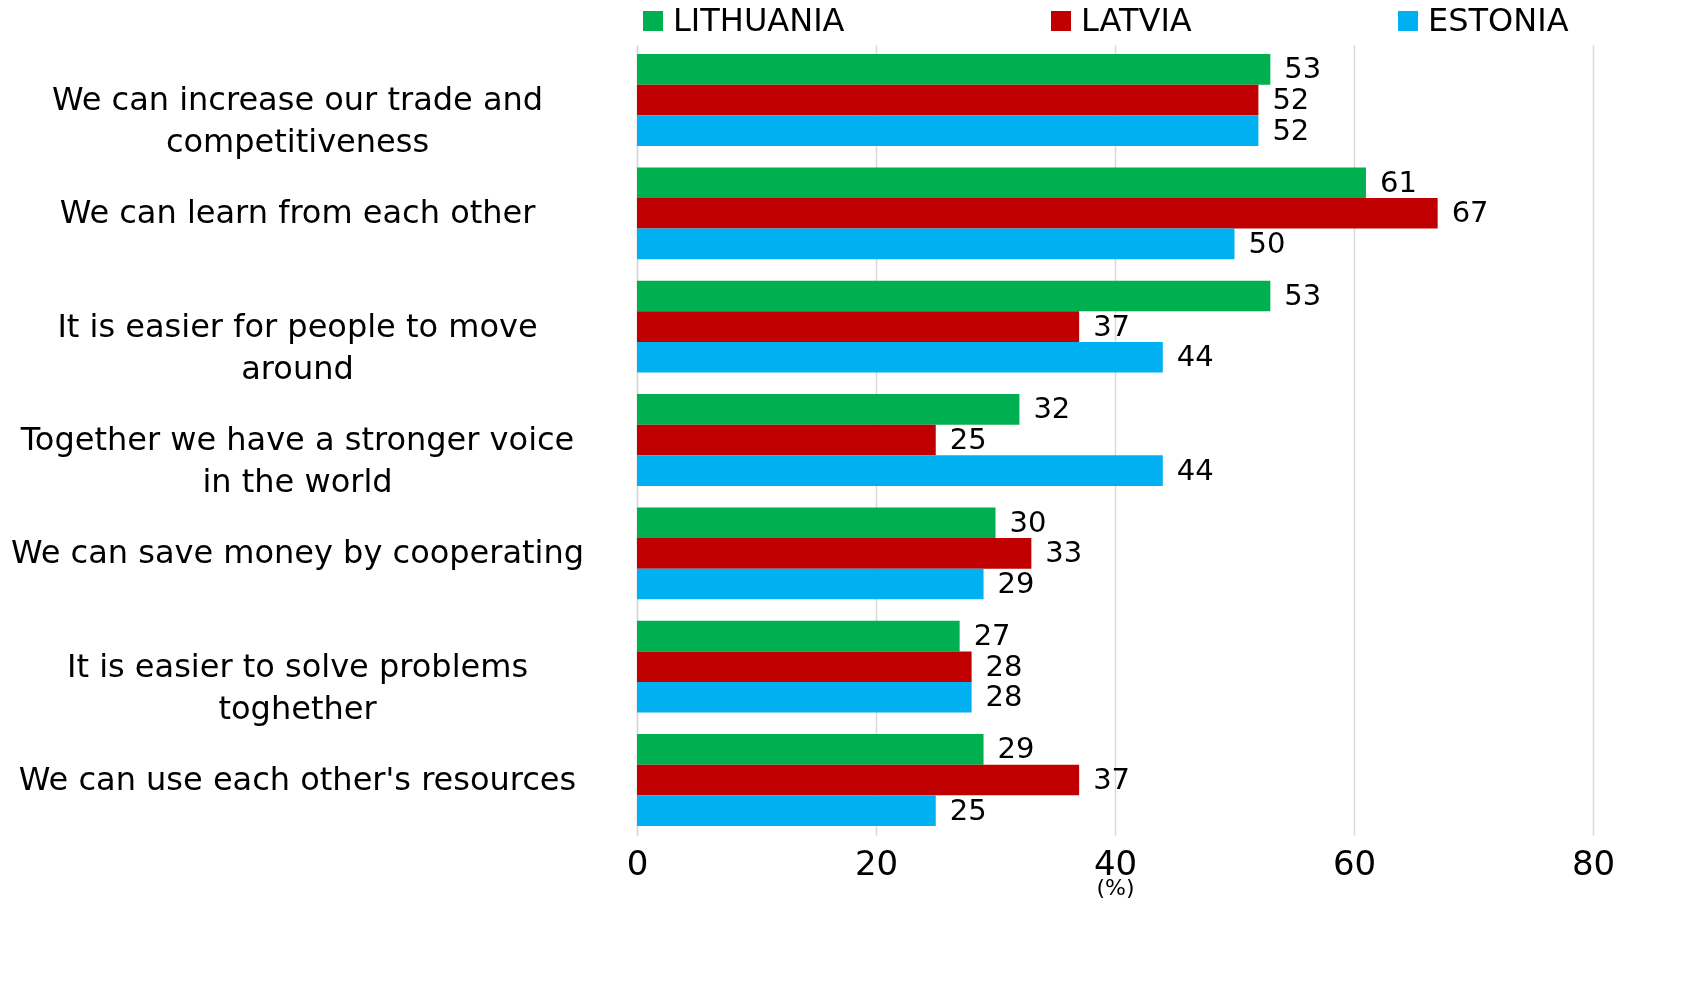  I want to click on legend-label: LATVIA, so click(1136, 20).